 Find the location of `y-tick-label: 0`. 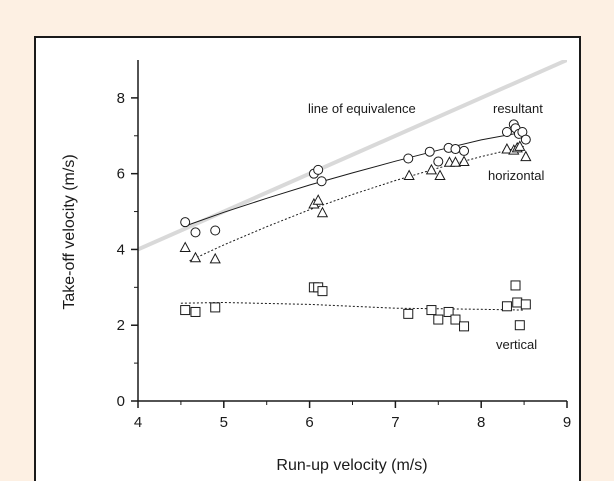

y-tick-label: 0 is located at coordinates (121, 401).